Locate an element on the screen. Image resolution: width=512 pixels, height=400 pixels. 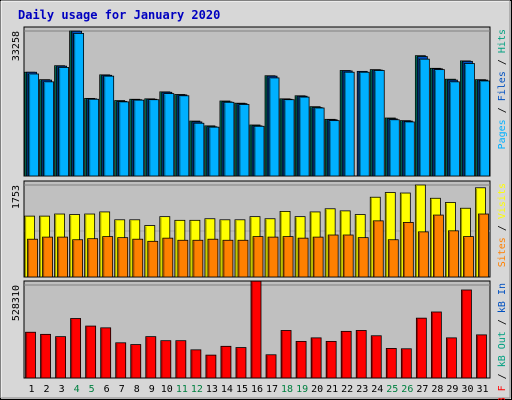
legend-top: Pages / Files / Hits is located at coordinates (502, 89).